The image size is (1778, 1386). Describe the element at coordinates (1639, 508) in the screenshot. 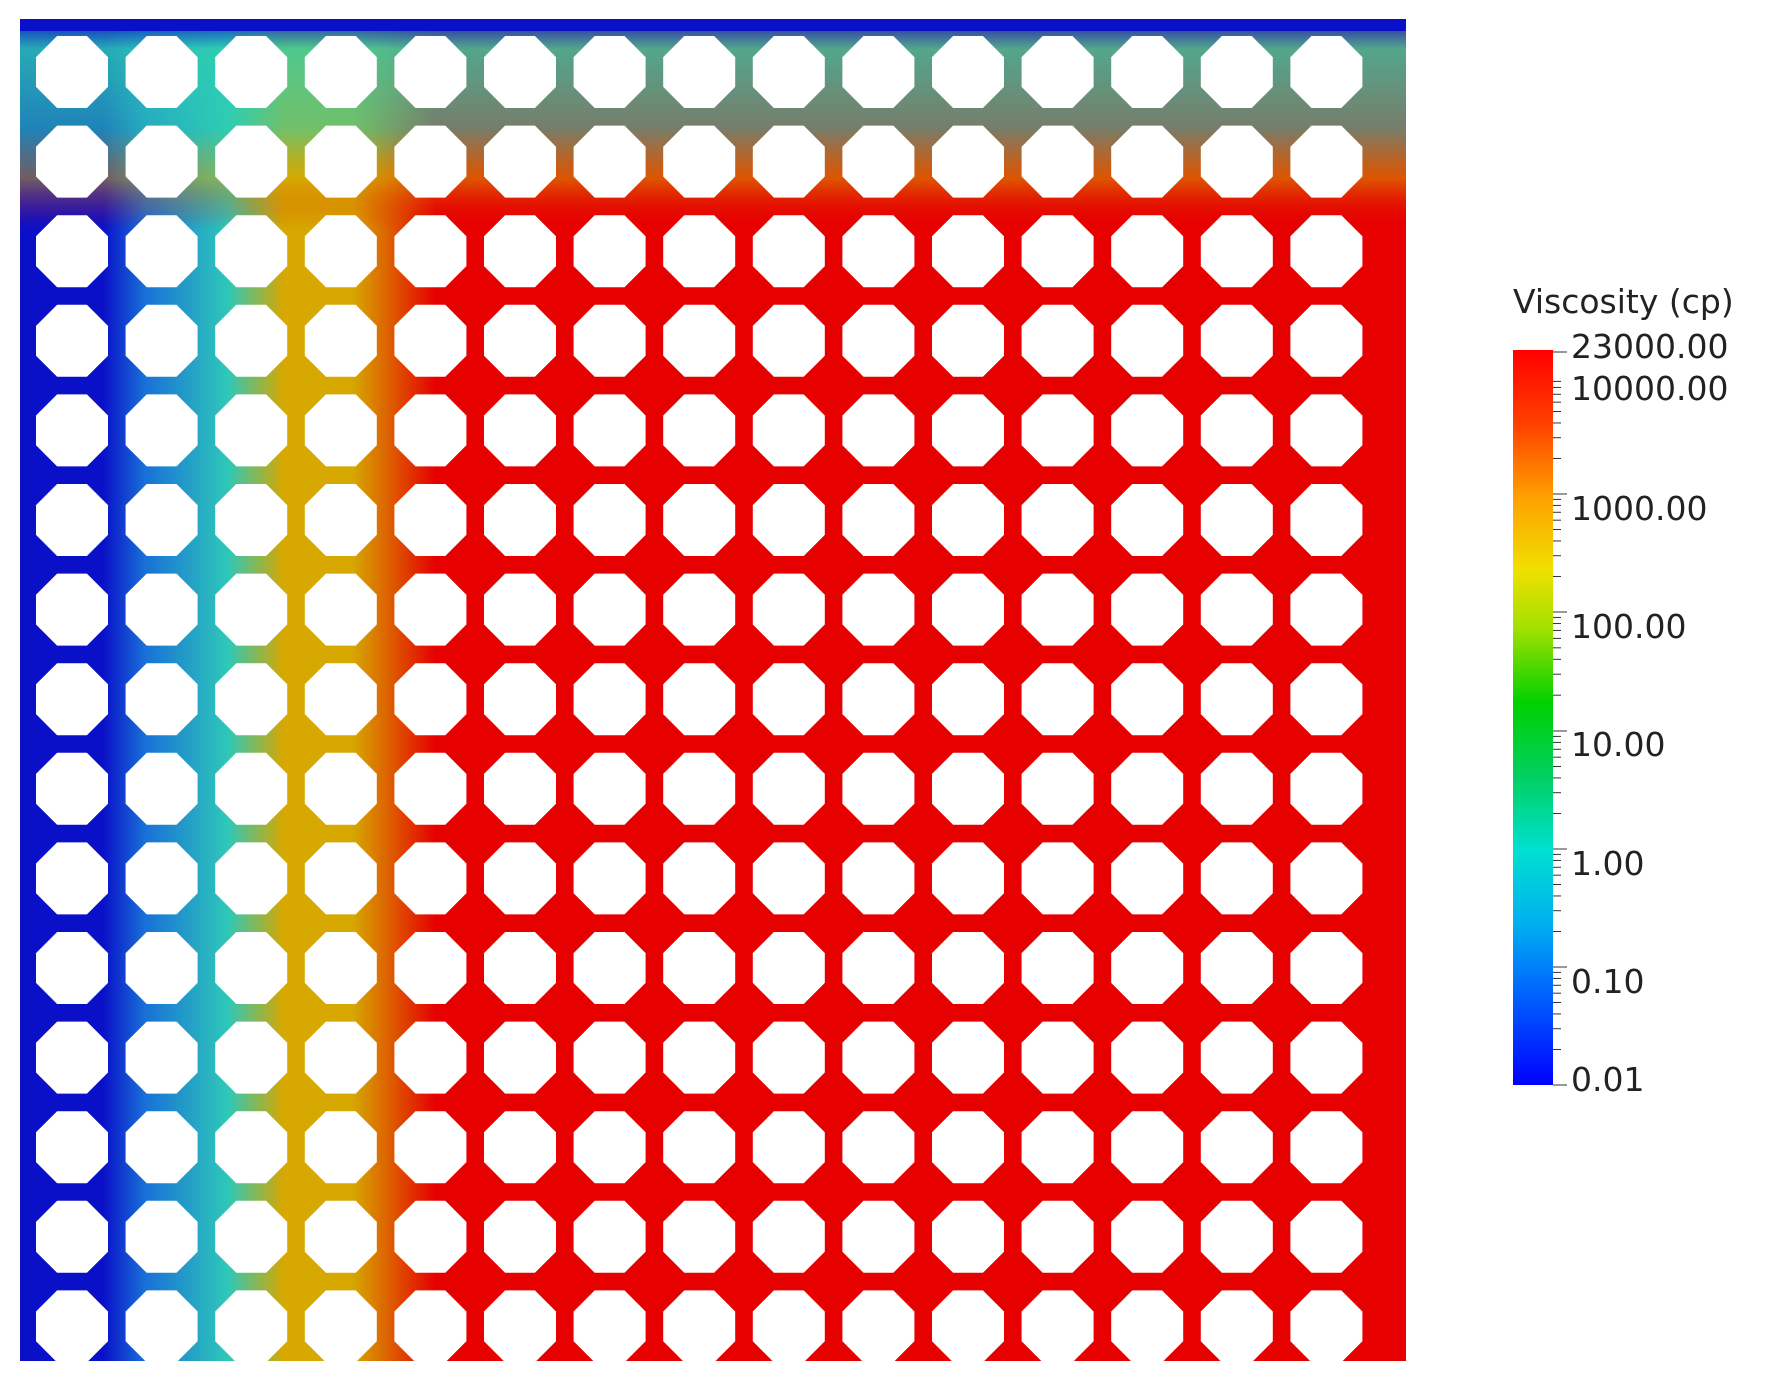

I see `colorbar-label-1000: 1000.00` at that location.